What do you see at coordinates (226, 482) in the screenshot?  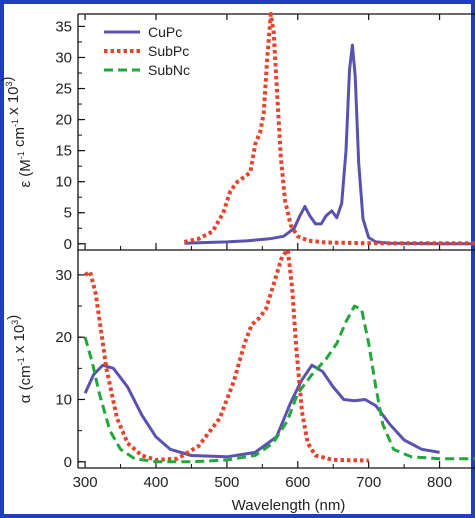 I see `x-tick-label: 500` at bounding box center [226, 482].